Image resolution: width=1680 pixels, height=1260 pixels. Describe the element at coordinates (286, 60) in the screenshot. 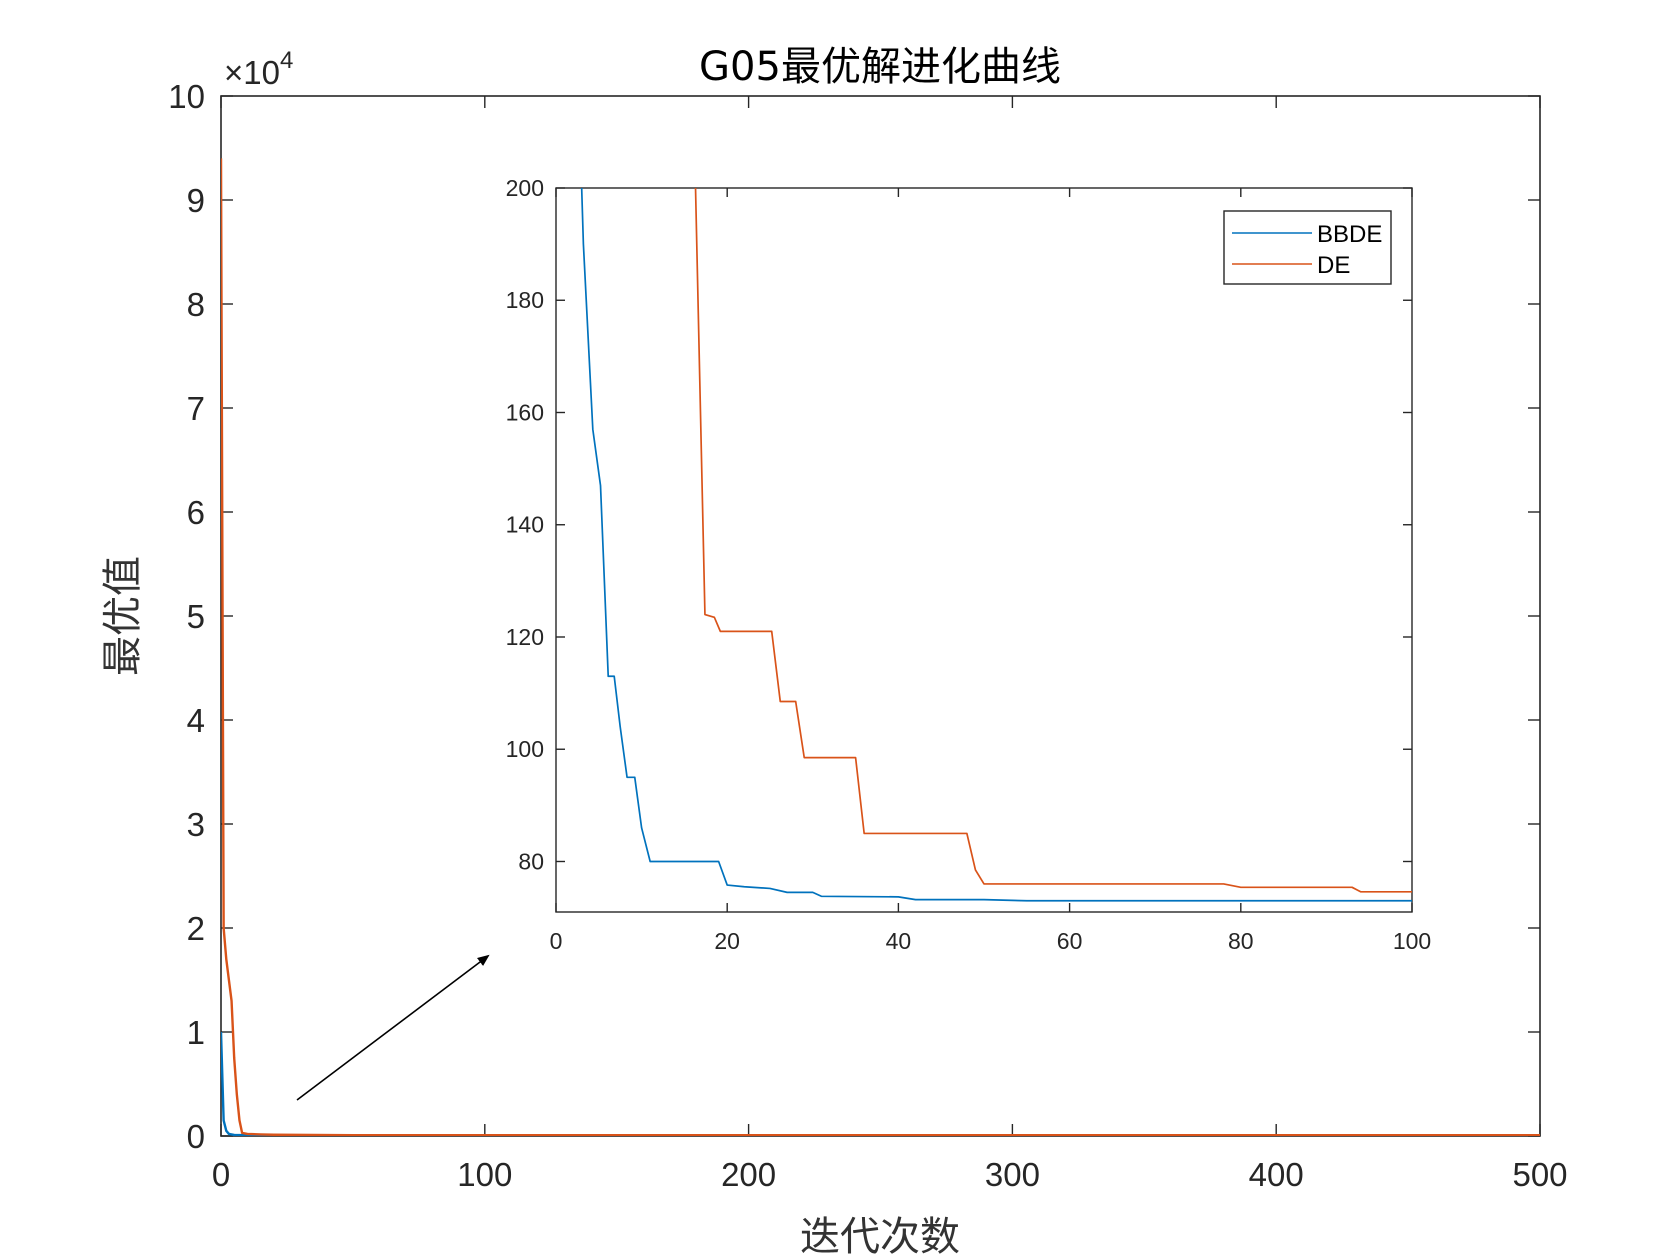

I see `y-exponent: 4` at that location.